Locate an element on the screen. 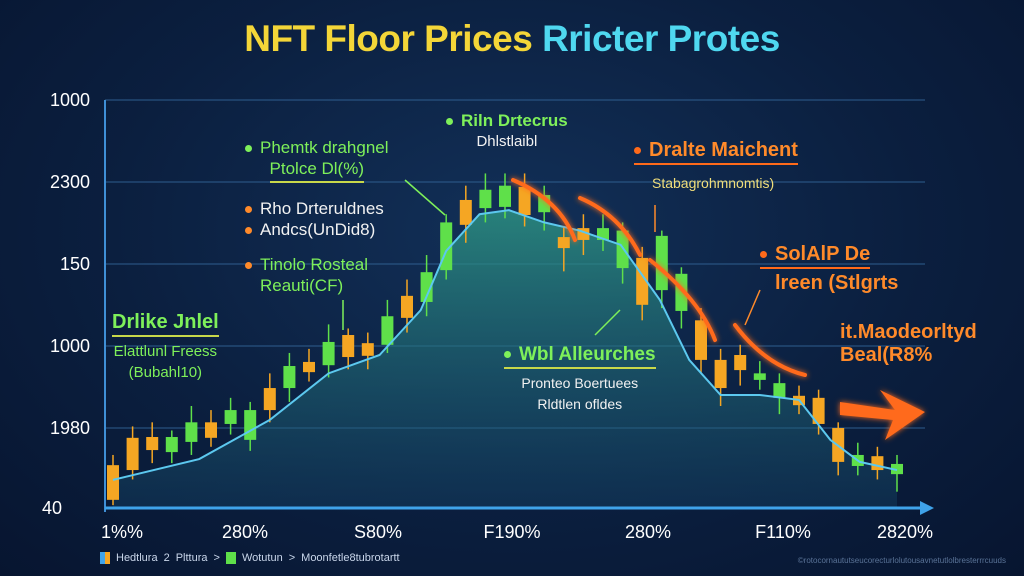 The height and width of the screenshot is (576, 1024). chart-title: NFT Floor Prices Rricter Protes is located at coordinates (512, 39).